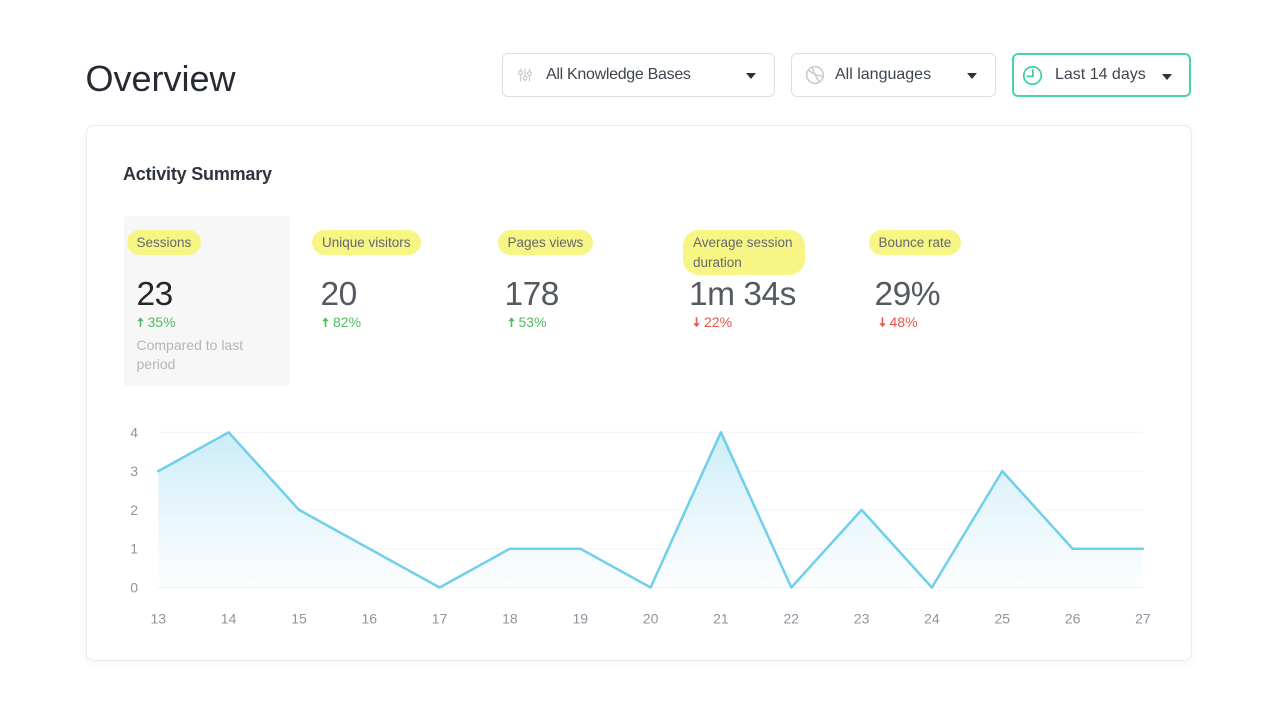 Image resolution: width=1280 pixels, height=720 pixels. I want to click on svg-text: 0, so click(134, 588).